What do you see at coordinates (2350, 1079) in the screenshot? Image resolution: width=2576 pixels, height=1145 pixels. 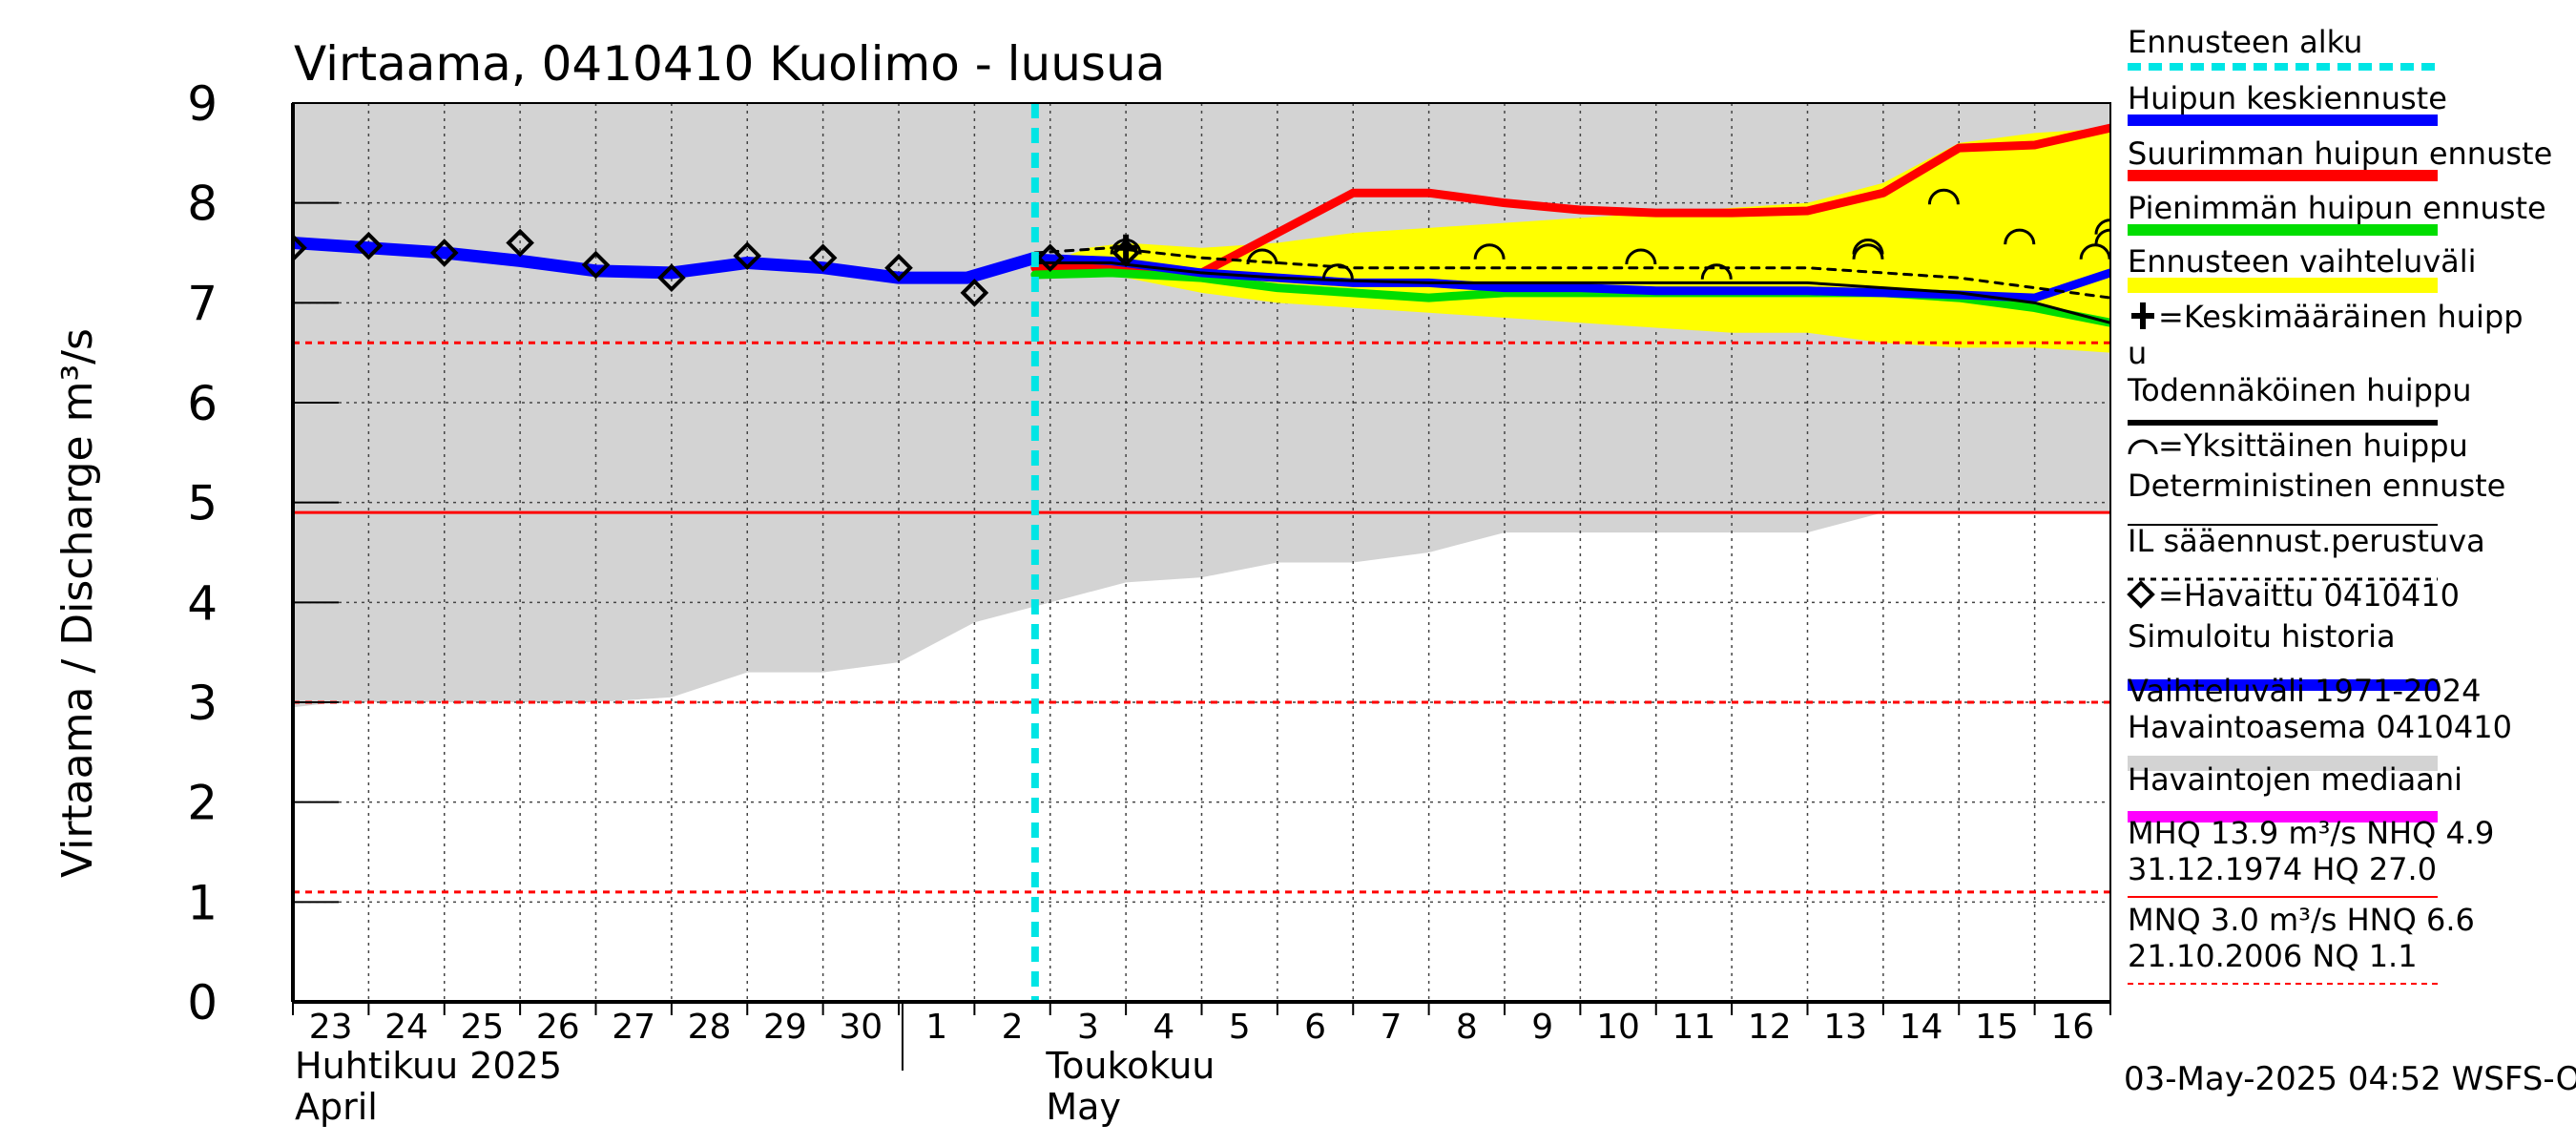 I see `timestamp: 03-May-2025 04:52 WSFS-O` at bounding box center [2350, 1079].